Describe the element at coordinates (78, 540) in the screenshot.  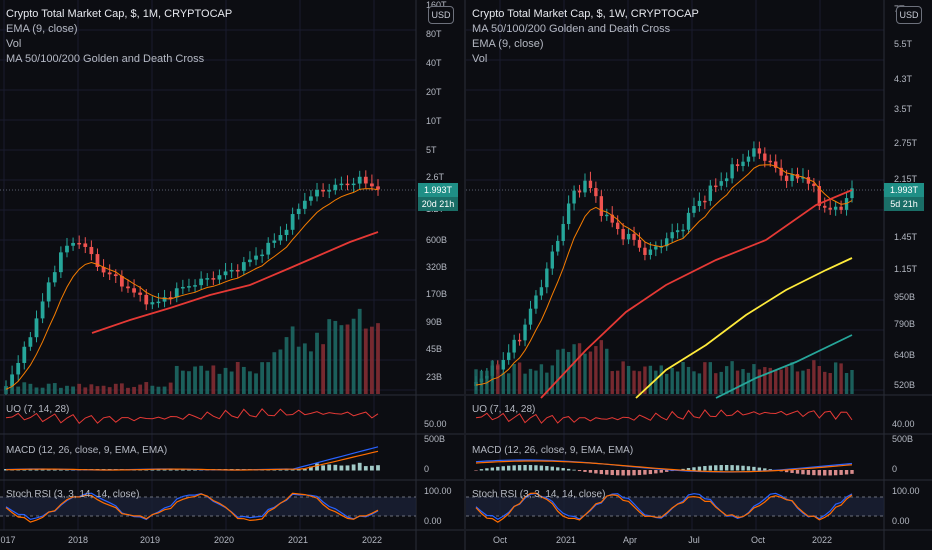
I see `time-axis-label: 2018` at that location.